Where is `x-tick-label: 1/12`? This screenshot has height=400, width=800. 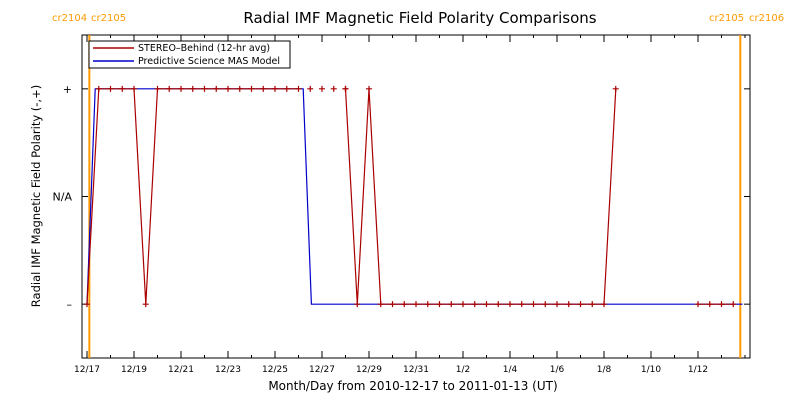 x-tick-label: 1/12 is located at coordinates (698, 370).